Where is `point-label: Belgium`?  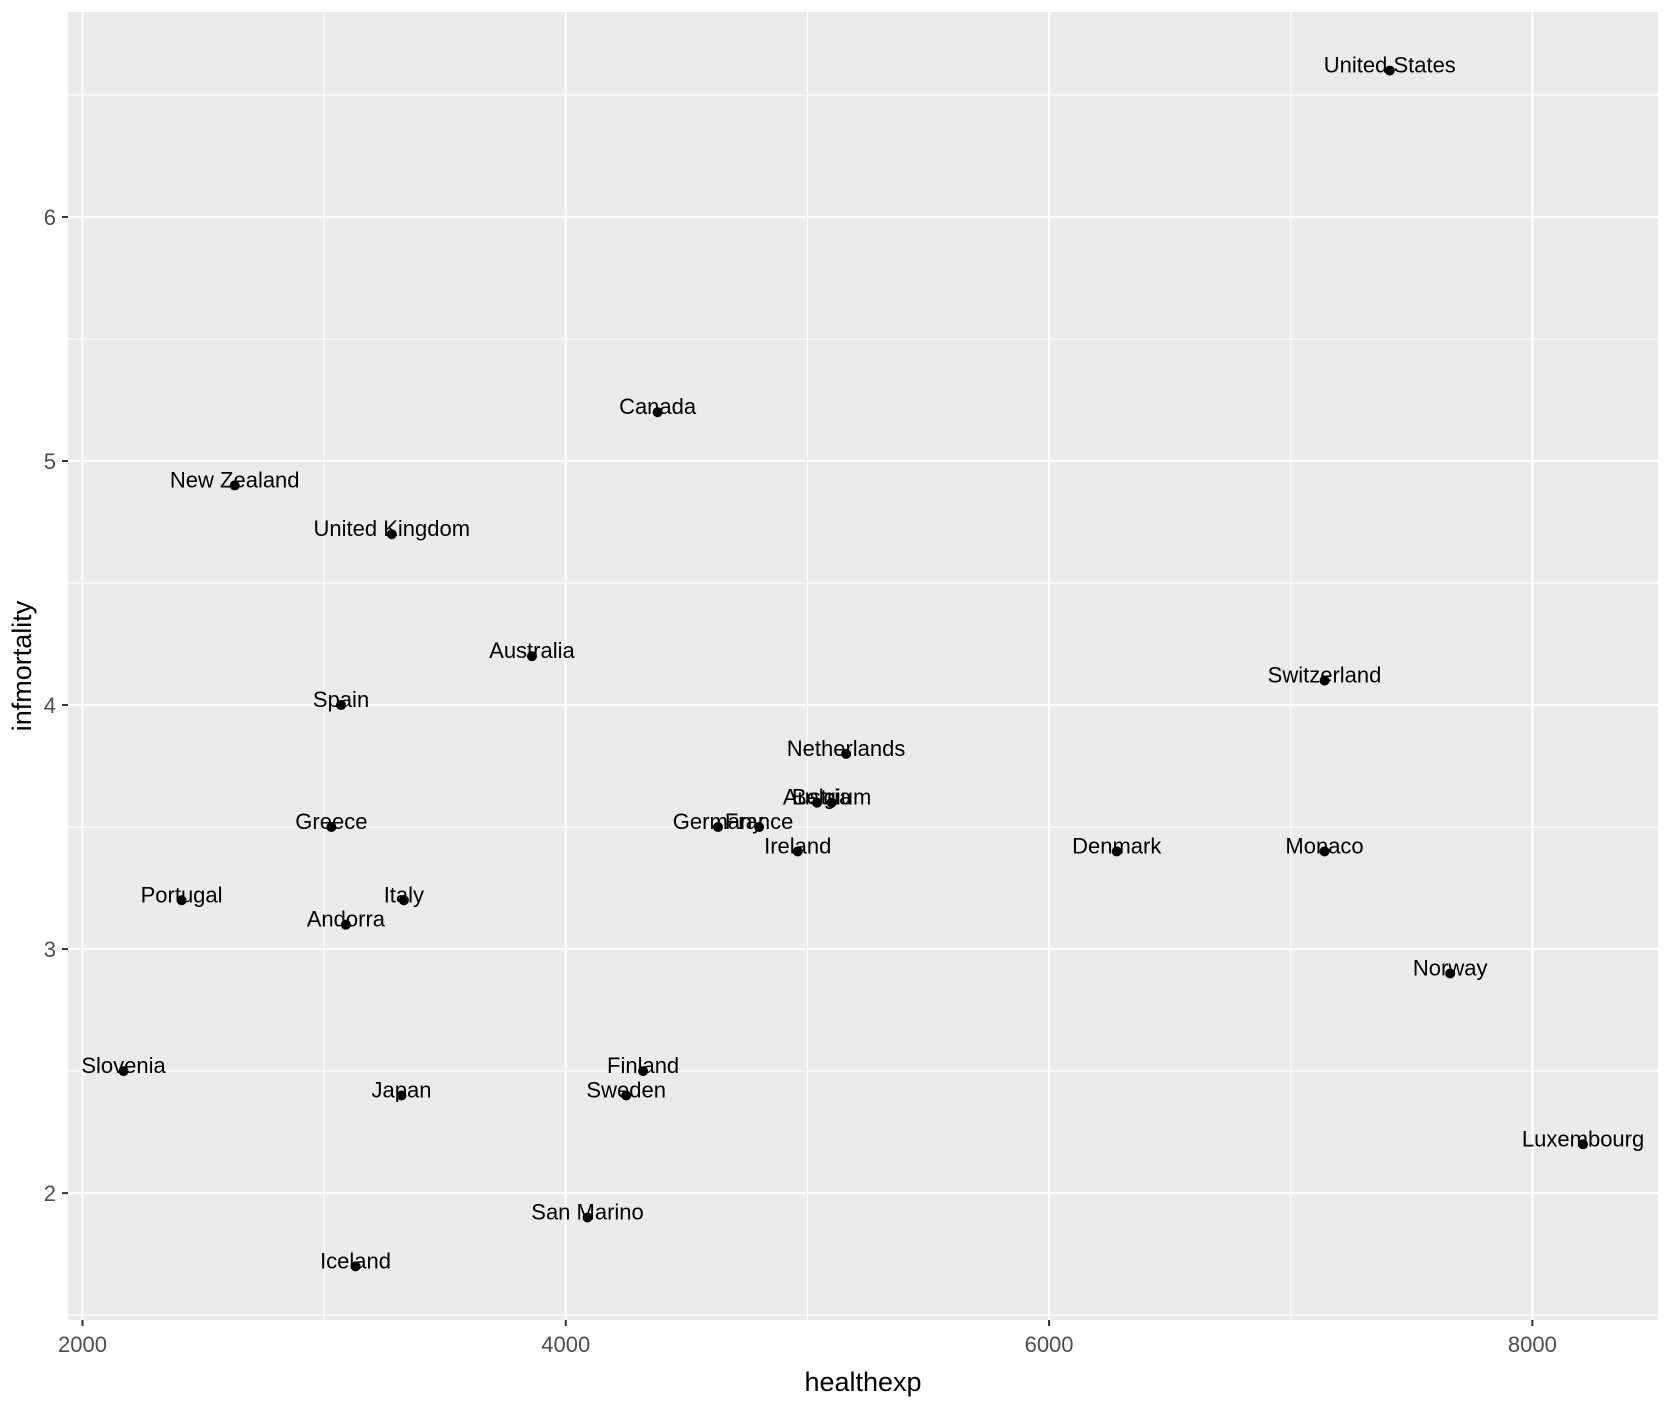
point-label: Belgium is located at coordinates (831, 797).